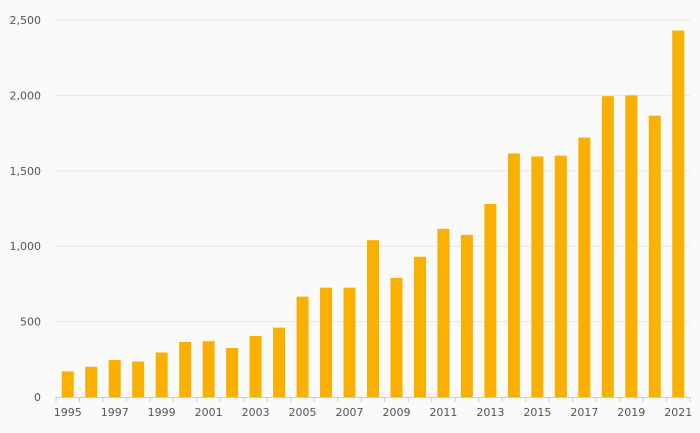 The image size is (700, 433). I want to click on bar-1995, so click(67, 384).